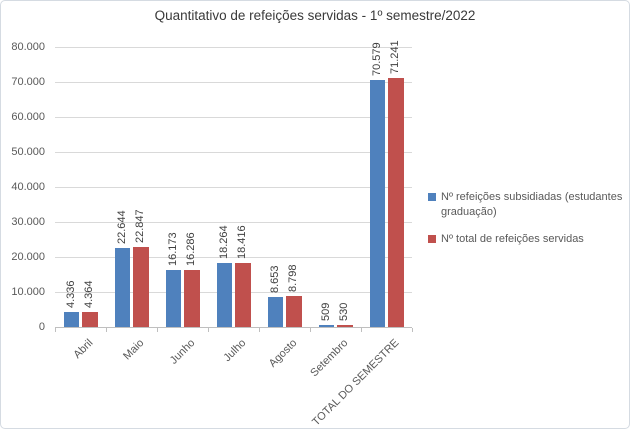 This screenshot has height=429, width=630. Describe the element at coordinates (355, 383) in the screenshot. I see `x-axis-category-label: TOTAL DO SEMESTRE` at that location.